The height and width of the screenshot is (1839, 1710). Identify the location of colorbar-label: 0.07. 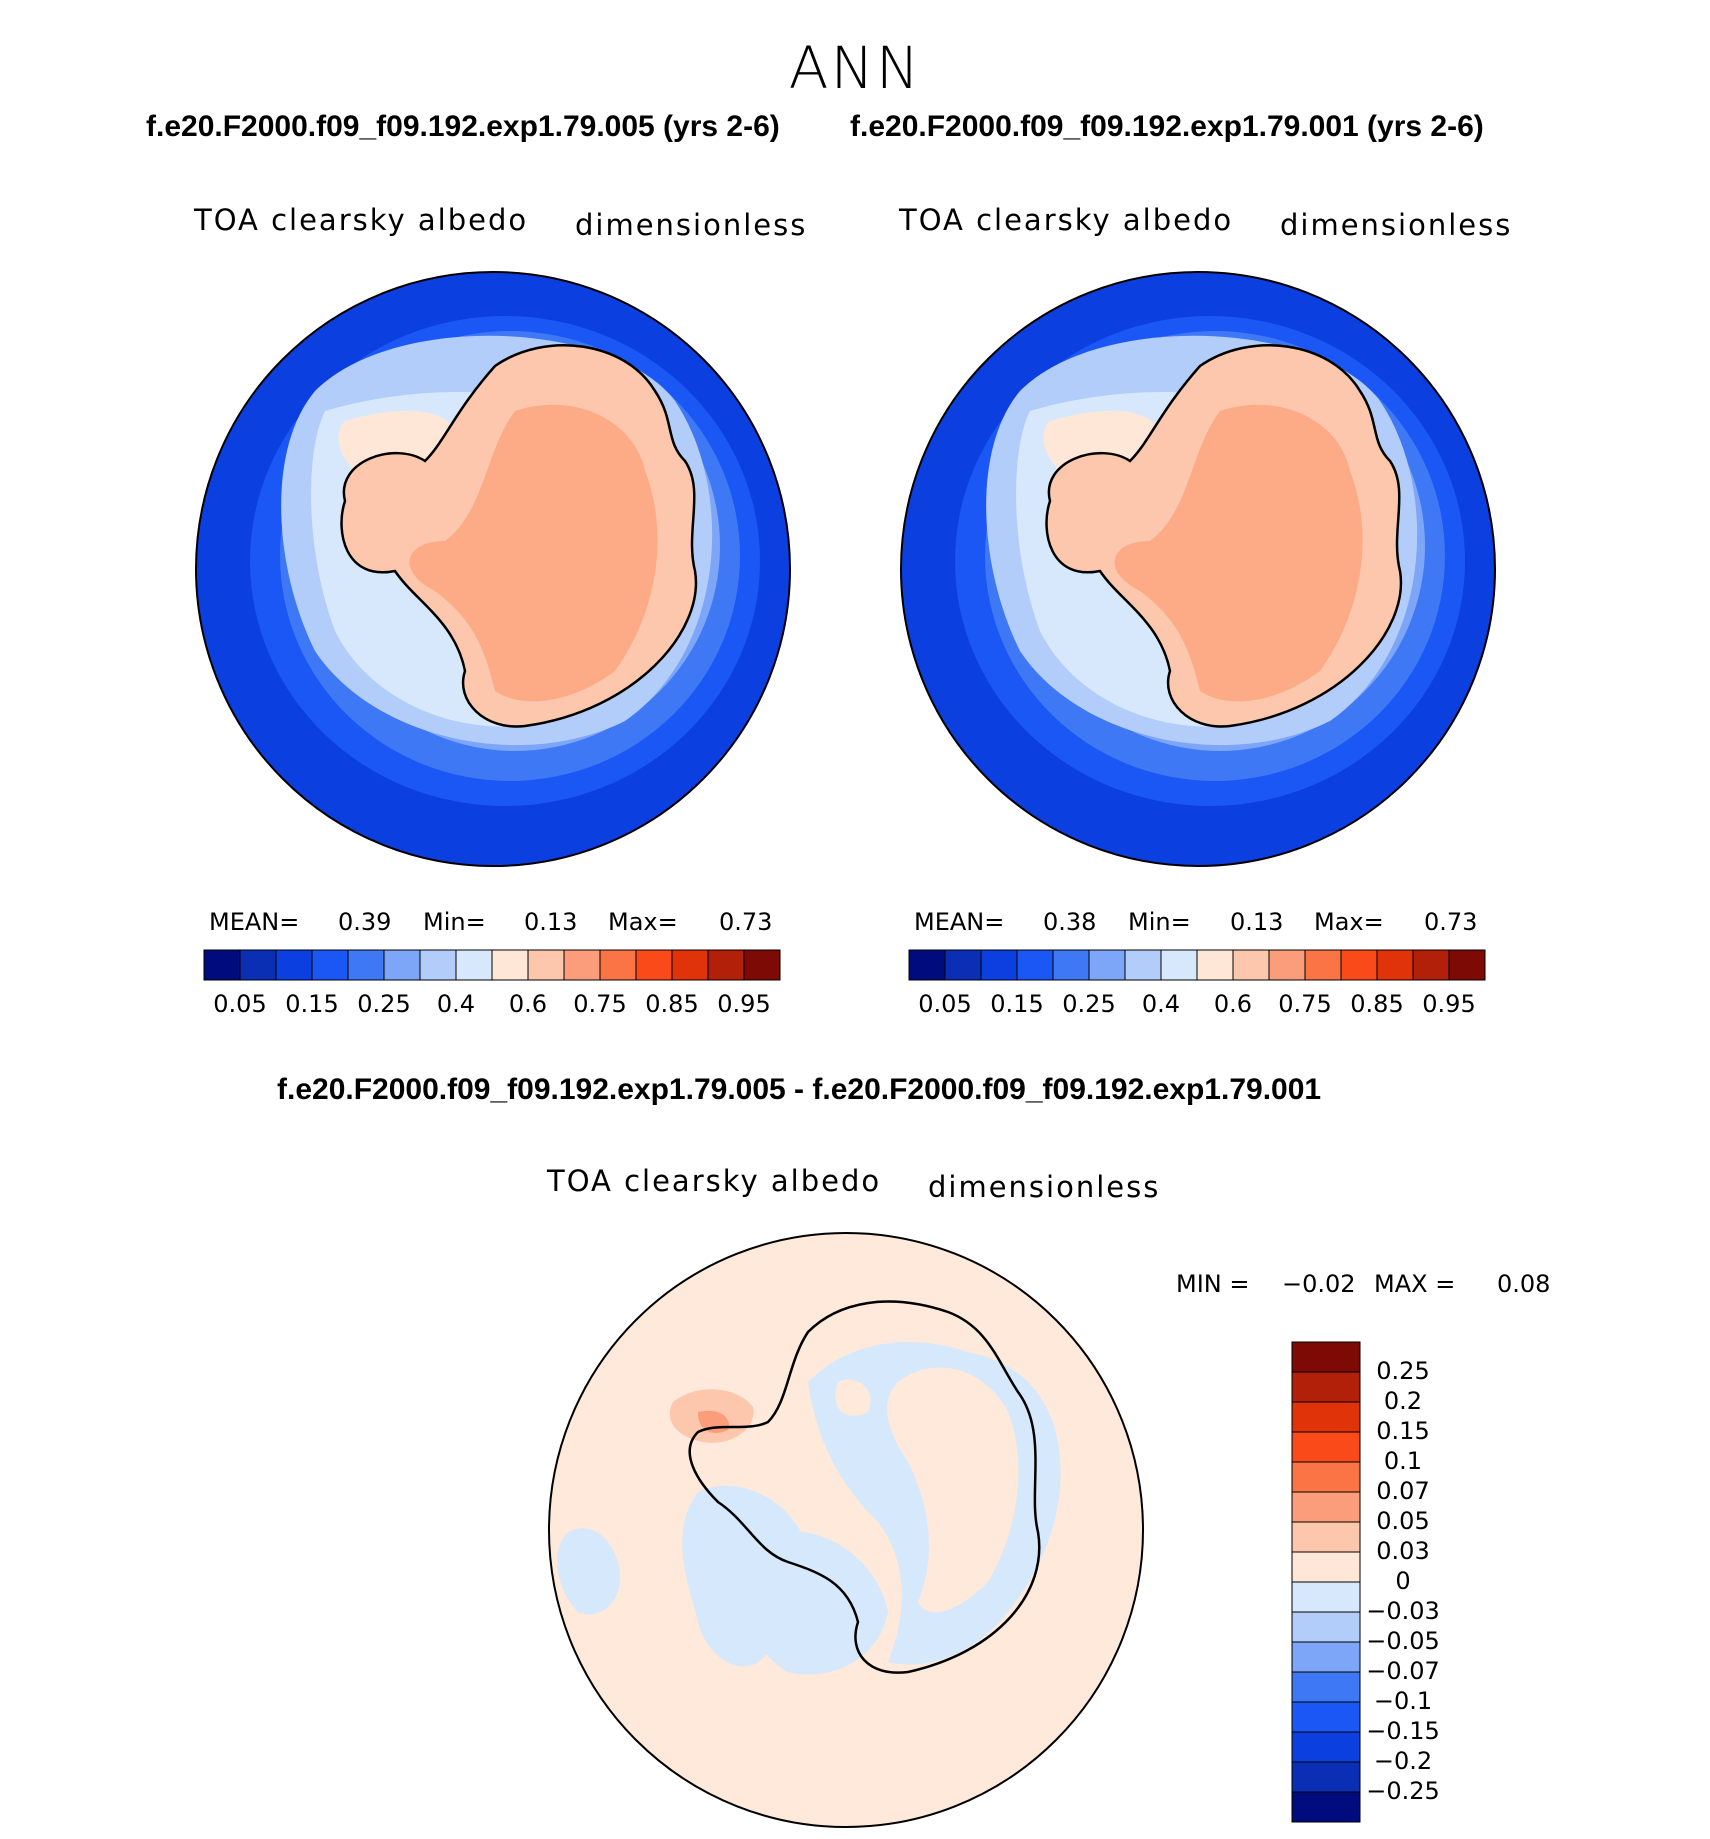
(1403, 1491).